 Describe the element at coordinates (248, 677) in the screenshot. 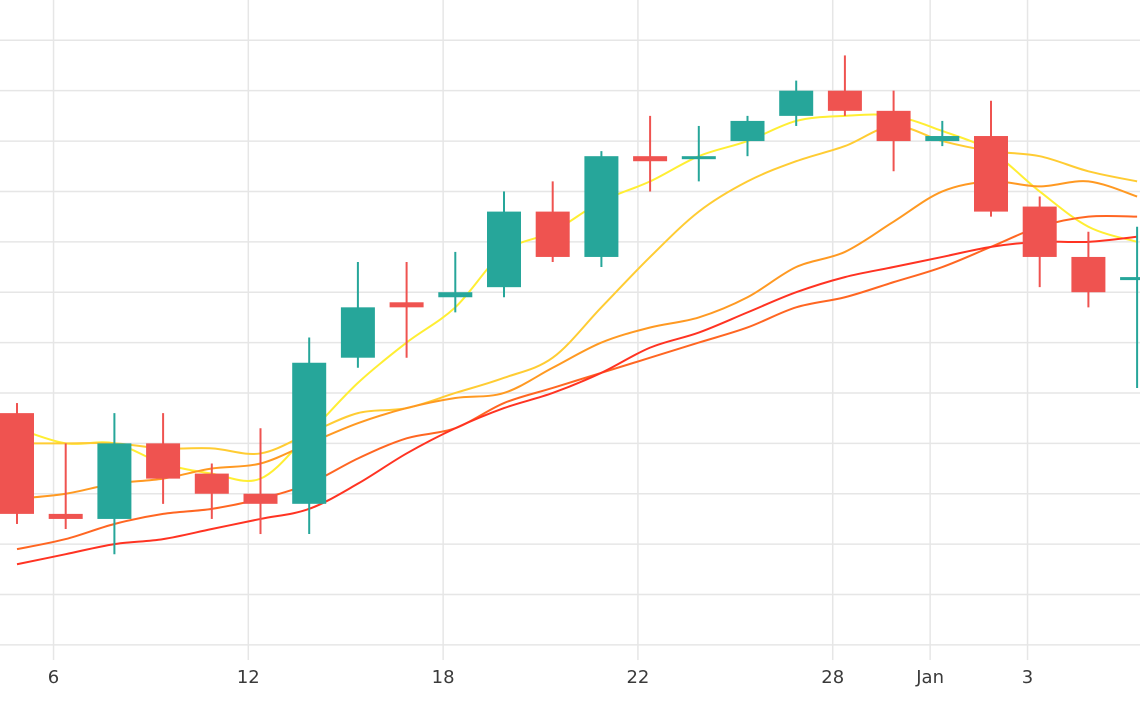

I see `x-tick-label: 12` at that location.